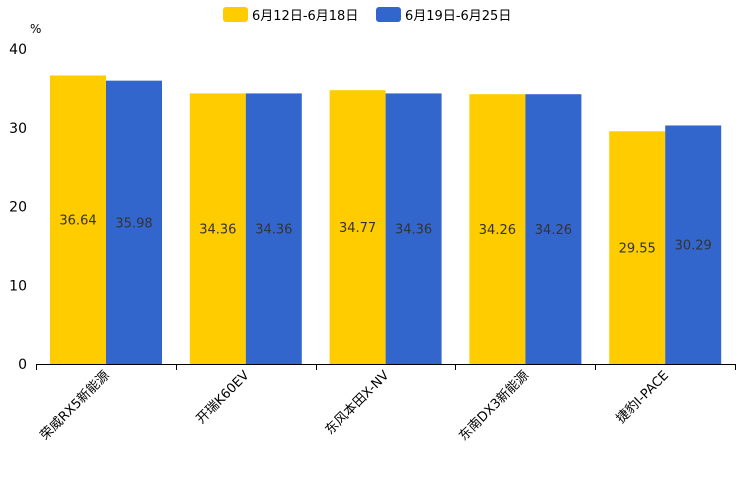 Image resolution: width=744 pixels, height=496 pixels. I want to click on bar-value-label: 34.77, so click(357, 228).